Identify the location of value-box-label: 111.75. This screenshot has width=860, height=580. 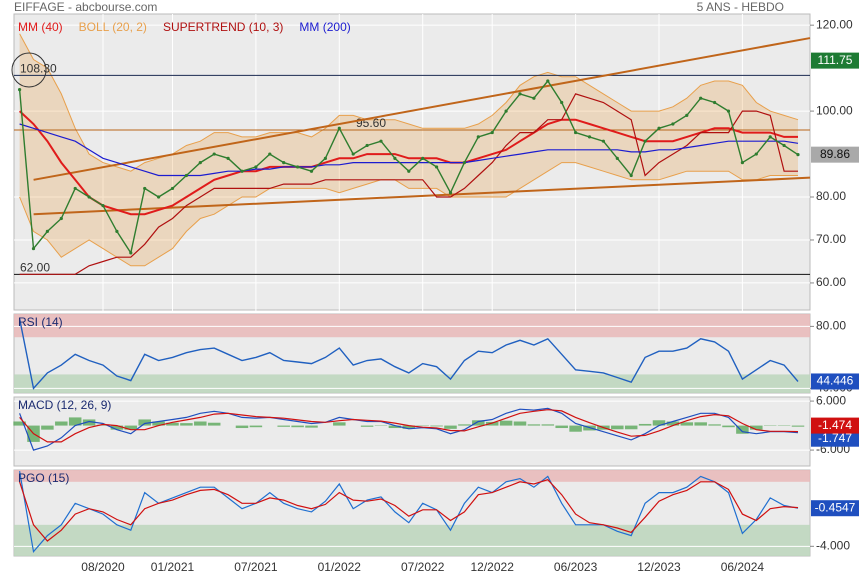
(835, 60).